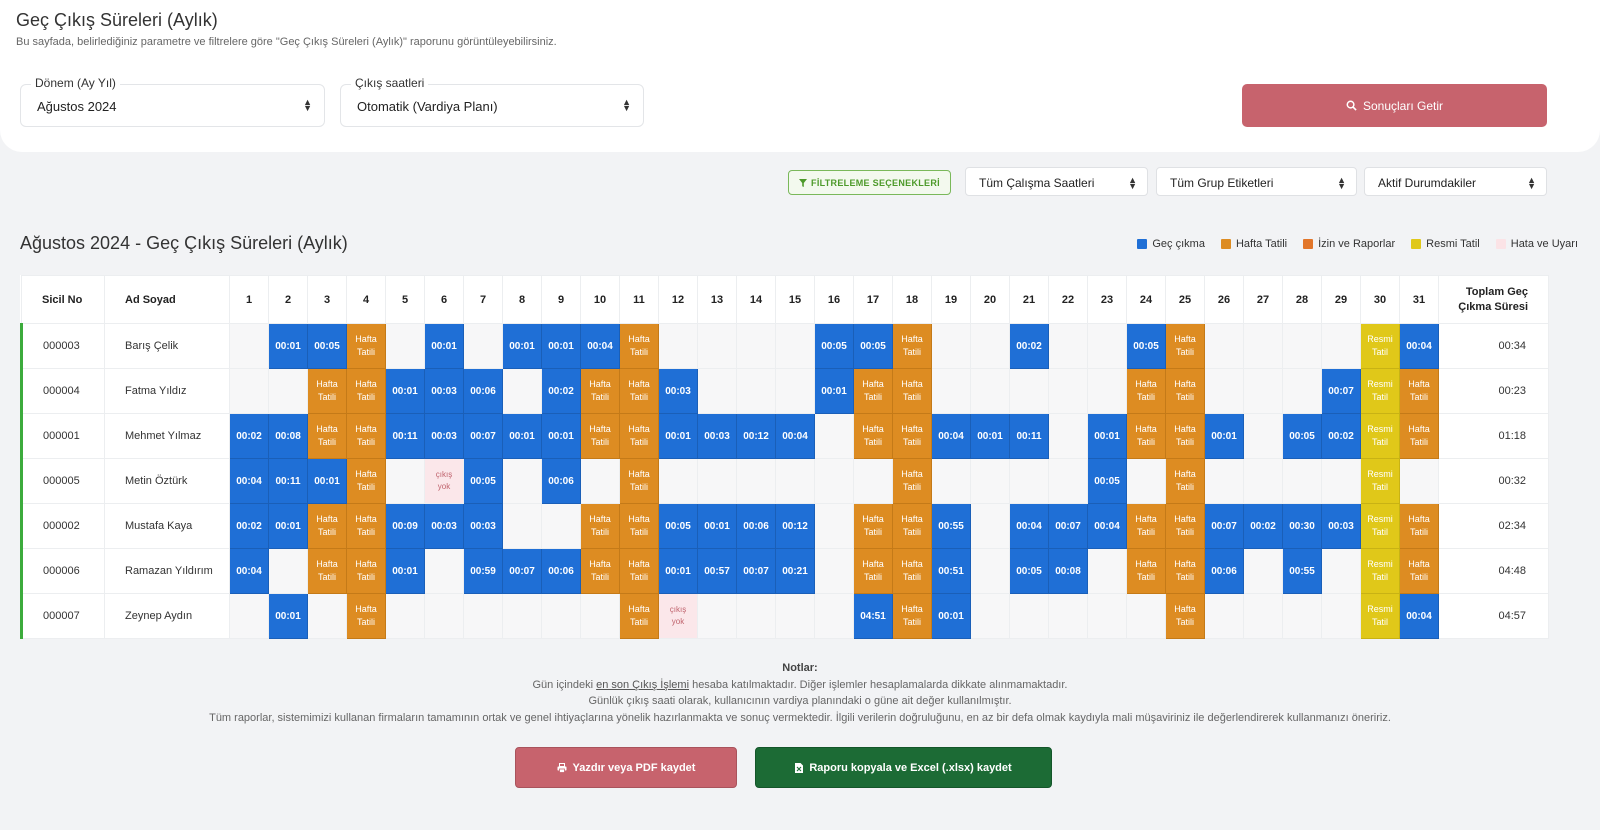 The image size is (1600, 830). Describe the element at coordinates (873, 299) in the screenshot. I see `col-header-day: 17` at that location.